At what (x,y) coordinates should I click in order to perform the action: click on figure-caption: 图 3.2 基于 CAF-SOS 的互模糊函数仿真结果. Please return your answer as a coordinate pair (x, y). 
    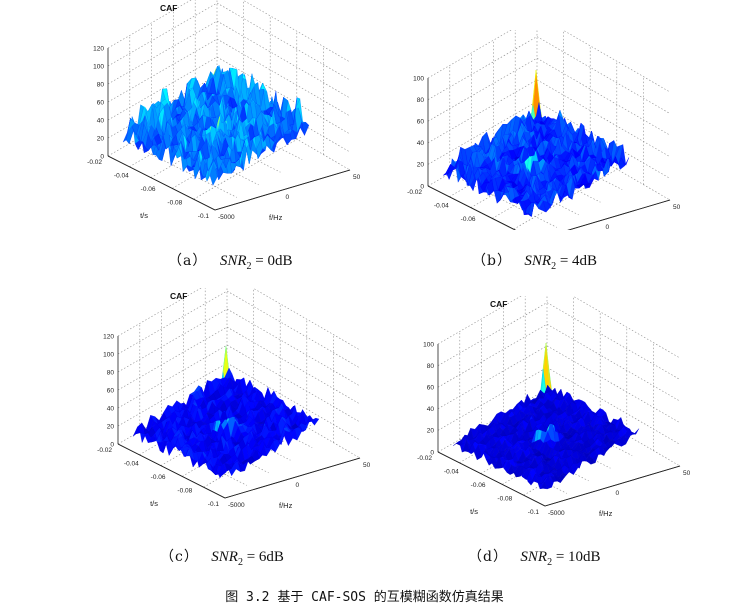
    Looking at the image, I should click on (364, 597).